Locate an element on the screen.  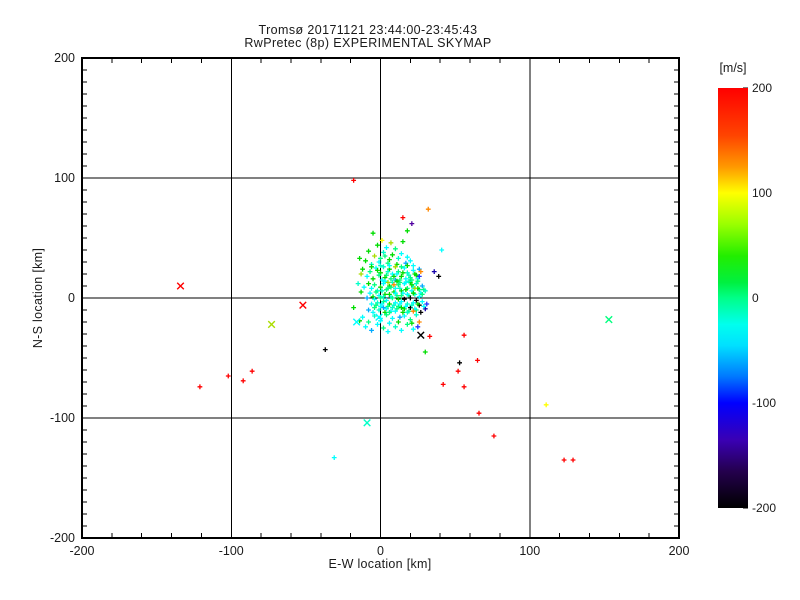
colorbar-tick-label: -200 is located at coordinates (764, 508).